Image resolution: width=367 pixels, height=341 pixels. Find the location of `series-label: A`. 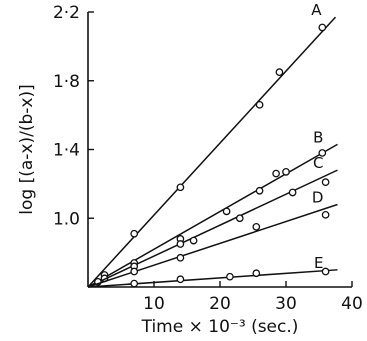

series-label: A is located at coordinates (316, 10).